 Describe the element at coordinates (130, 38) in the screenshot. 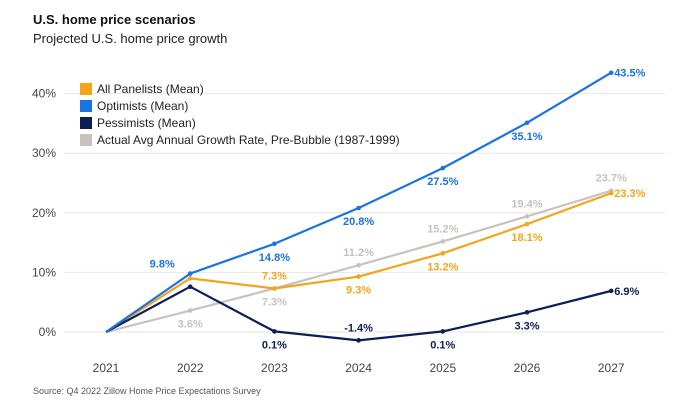

I see `chart-subtitle: Projected U.S. home price growth` at that location.